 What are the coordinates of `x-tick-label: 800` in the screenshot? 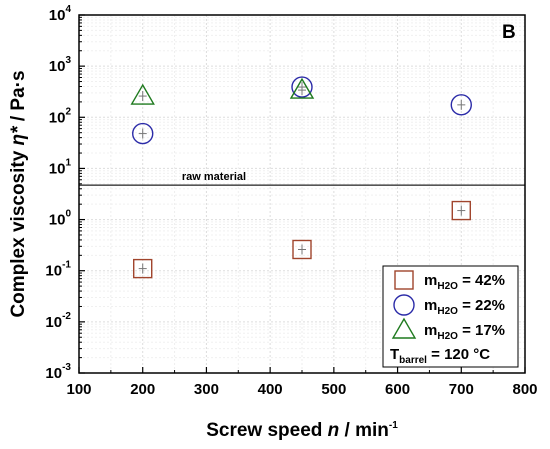 It's located at (524, 389).